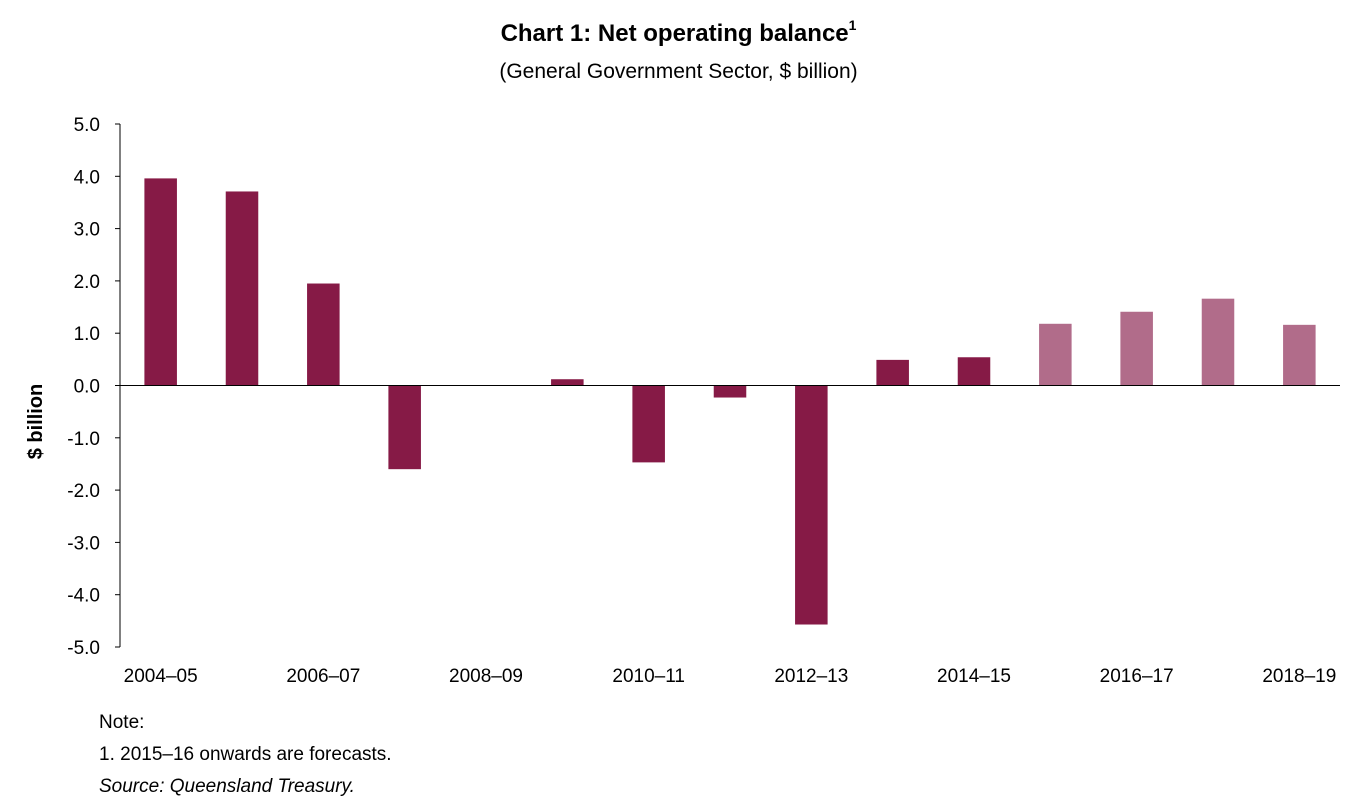  Describe the element at coordinates (852, 25) in the screenshot. I see `chart-title-footnote-mark: 1` at that location.